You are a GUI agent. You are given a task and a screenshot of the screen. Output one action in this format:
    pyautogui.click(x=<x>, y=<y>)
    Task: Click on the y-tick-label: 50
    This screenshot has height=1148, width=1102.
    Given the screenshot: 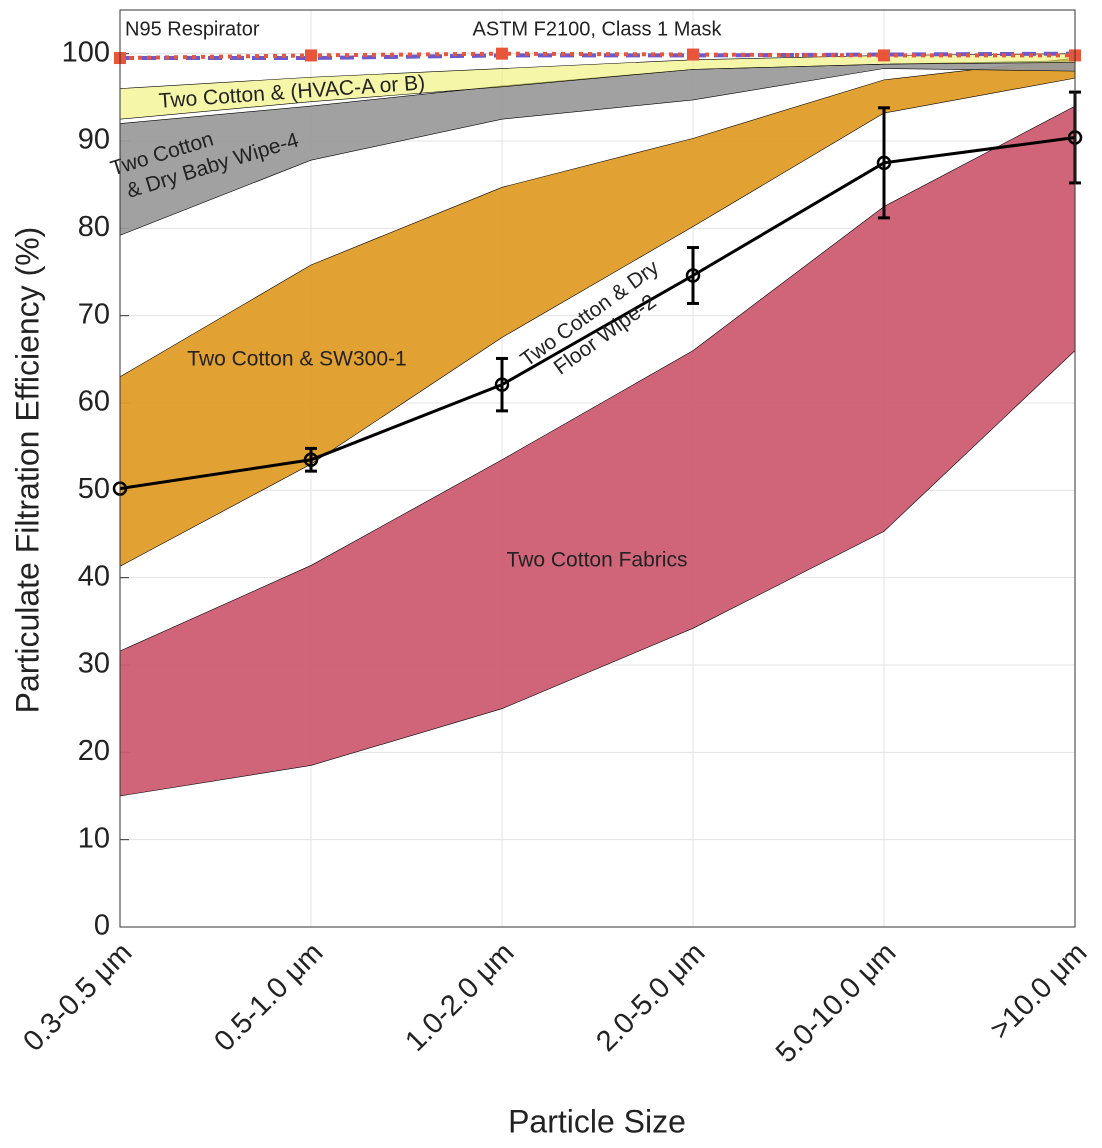 What is the action you would take?
    pyautogui.click(x=94, y=489)
    